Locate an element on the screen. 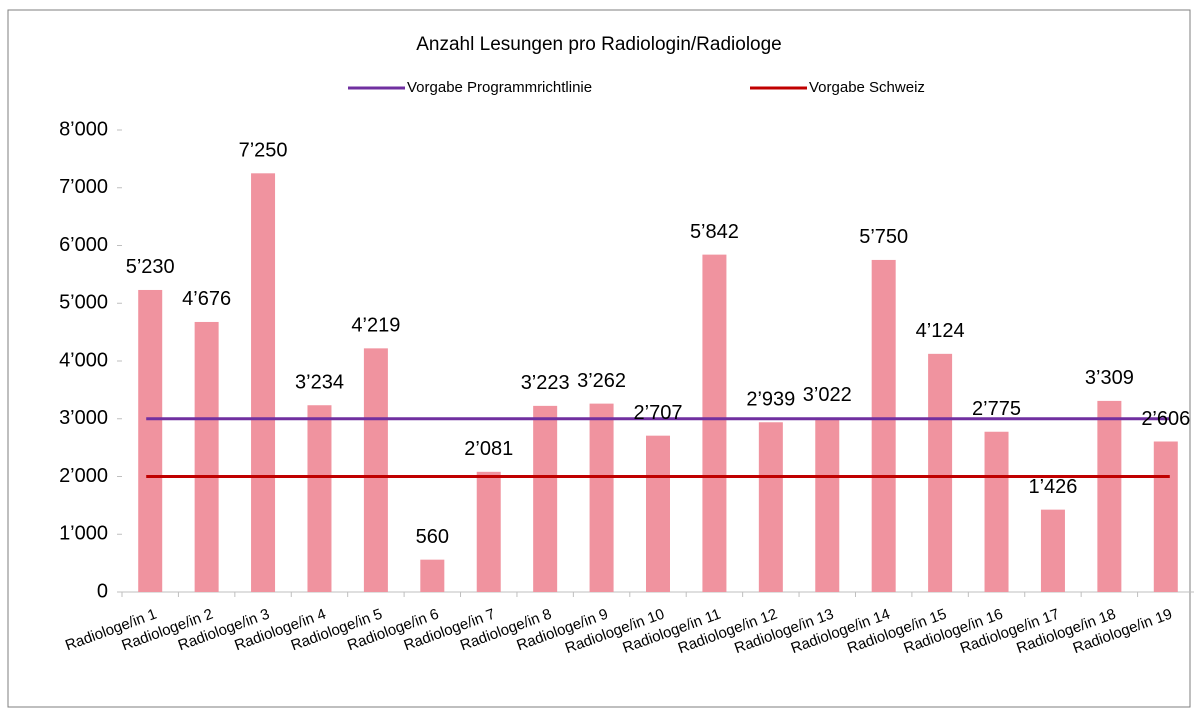  chart-title: Anzahl Lesungen pro Radiologin/Radiologe is located at coordinates (599, 44).